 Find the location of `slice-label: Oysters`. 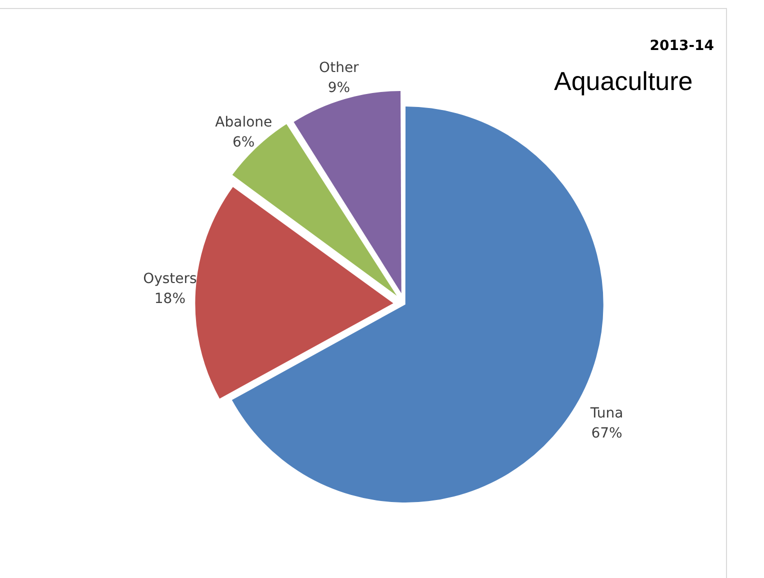

slice-label: Oysters is located at coordinates (170, 278).